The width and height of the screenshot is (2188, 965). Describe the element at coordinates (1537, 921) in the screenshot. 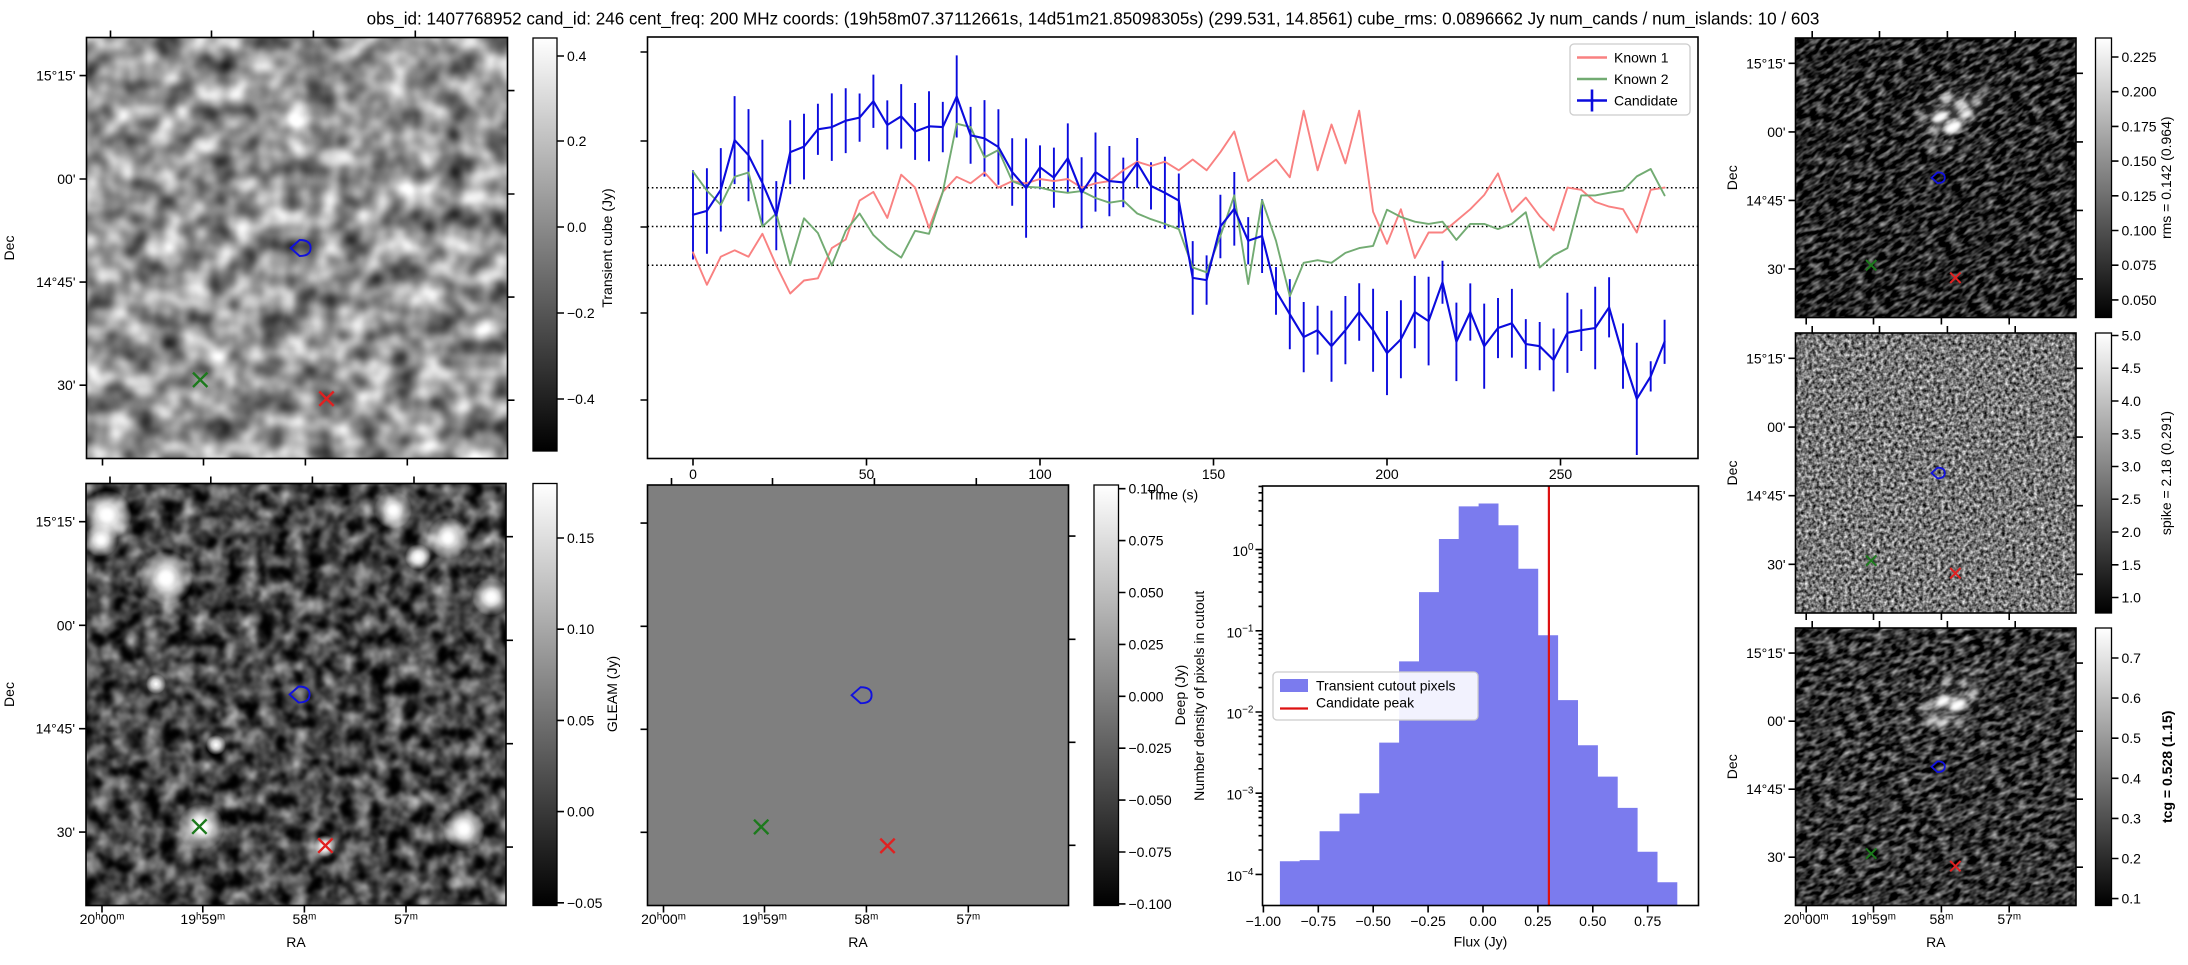

I see `svg-text: 0.25` at that location.